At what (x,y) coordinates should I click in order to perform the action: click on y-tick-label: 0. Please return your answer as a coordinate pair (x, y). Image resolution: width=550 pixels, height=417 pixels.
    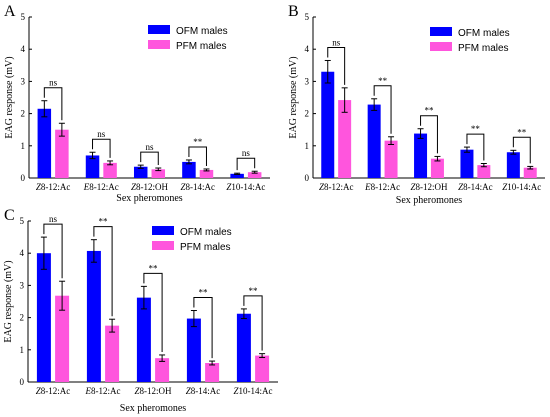
    Looking at the image, I should click on (307, 178).